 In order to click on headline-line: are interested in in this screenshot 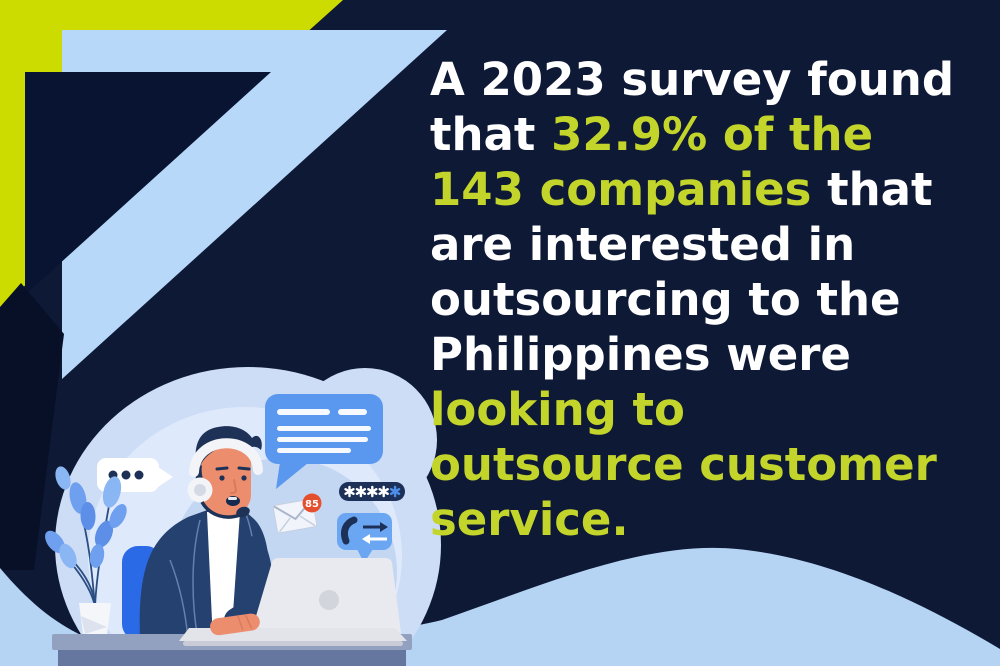, I will do `click(706, 244)`.